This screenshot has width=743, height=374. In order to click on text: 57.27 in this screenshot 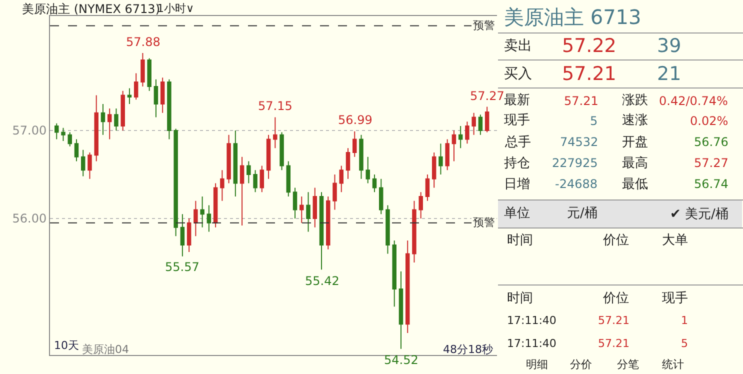, I will do `click(711, 163)`.